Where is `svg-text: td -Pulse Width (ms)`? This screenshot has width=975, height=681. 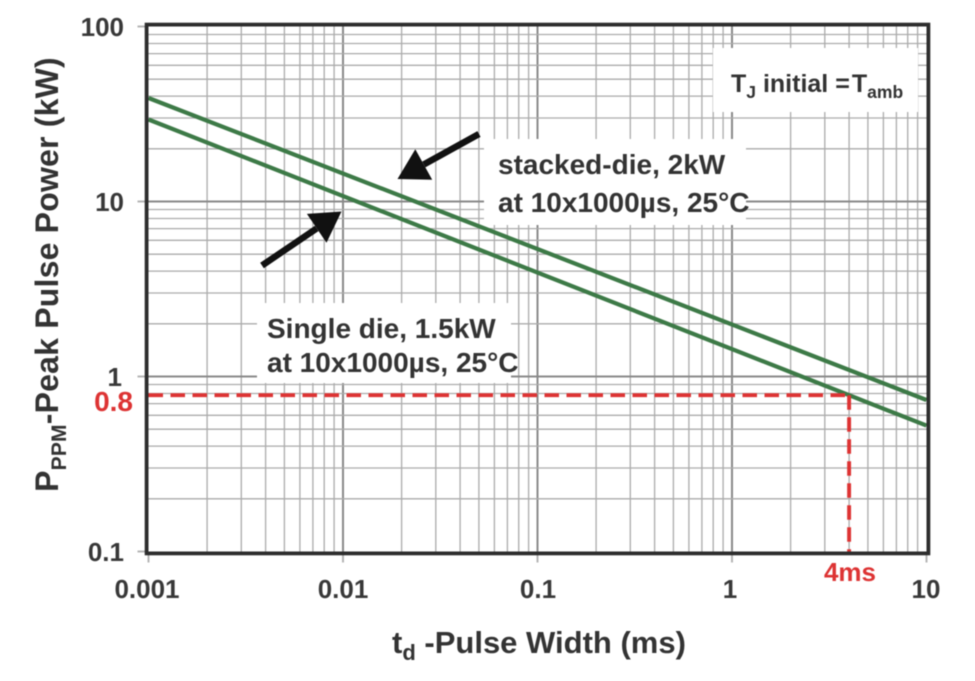 svg-text: td -Pulse Width (ms) is located at coordinates (539, 645).